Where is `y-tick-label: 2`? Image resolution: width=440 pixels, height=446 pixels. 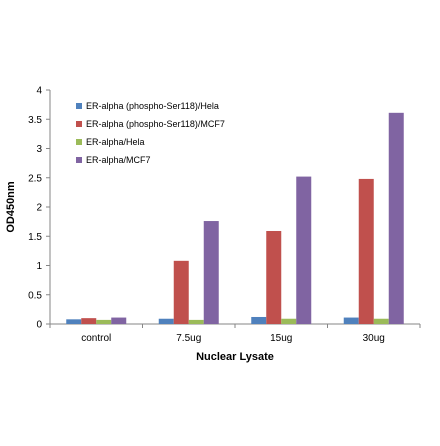 y-tick-label: 2 is located at coordinates (39, 208).